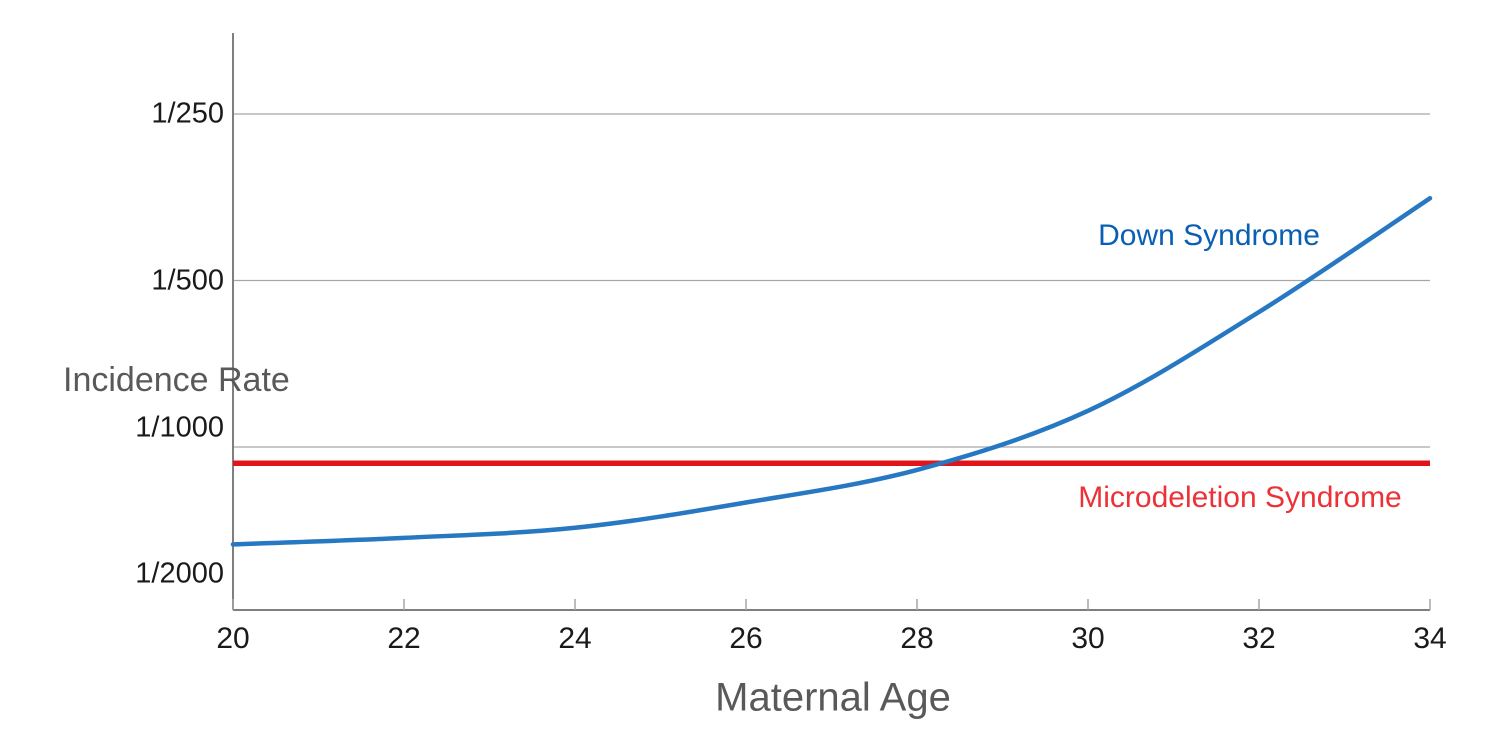 The image size is (1500, 750). What do you see at coordinates (176, 380) in the screenshot?
I see `y-axis-title: Incidence Rate` at bounding box center [176, 380].